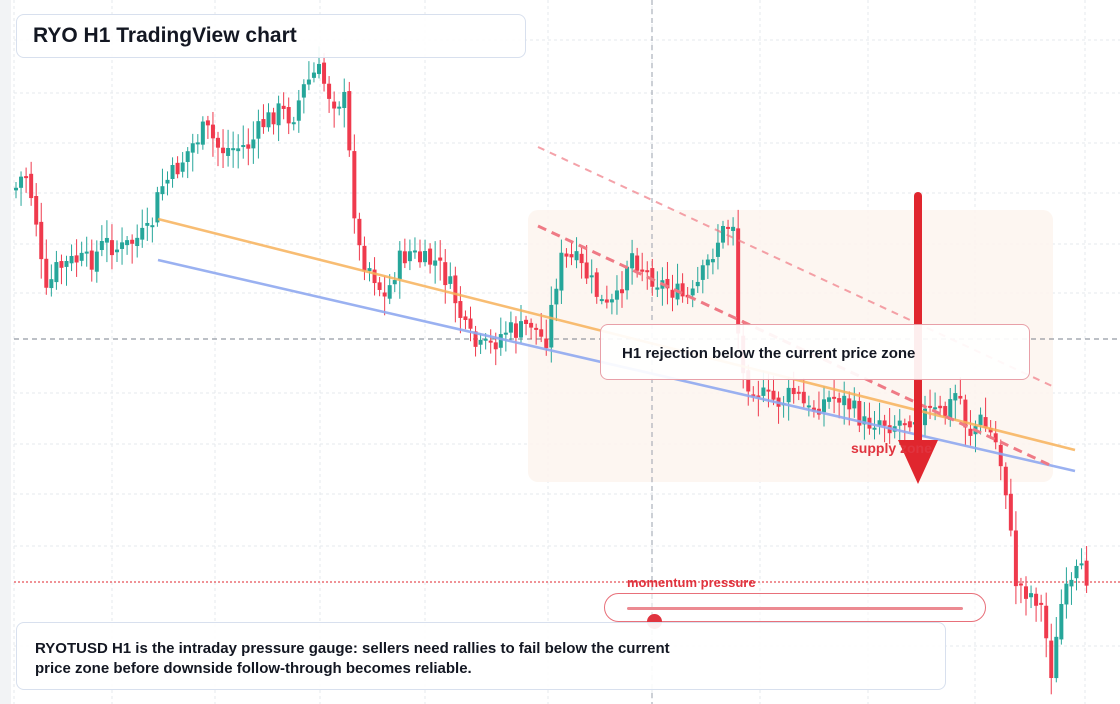 Image resolution: width=1120 pixels, height=704 pixels. I want to click on down-arrow, so click(918, 338).